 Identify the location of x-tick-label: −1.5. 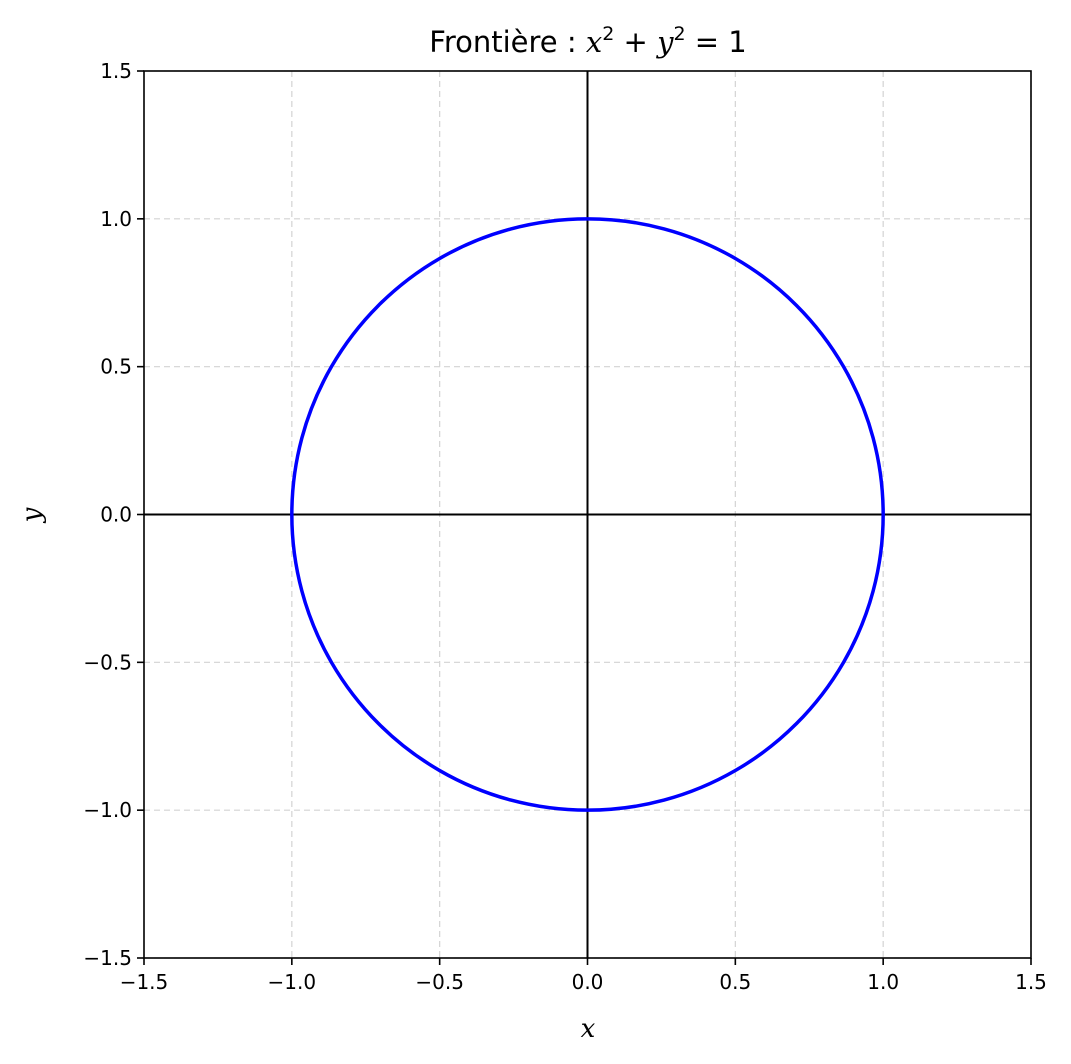
(144, 982).